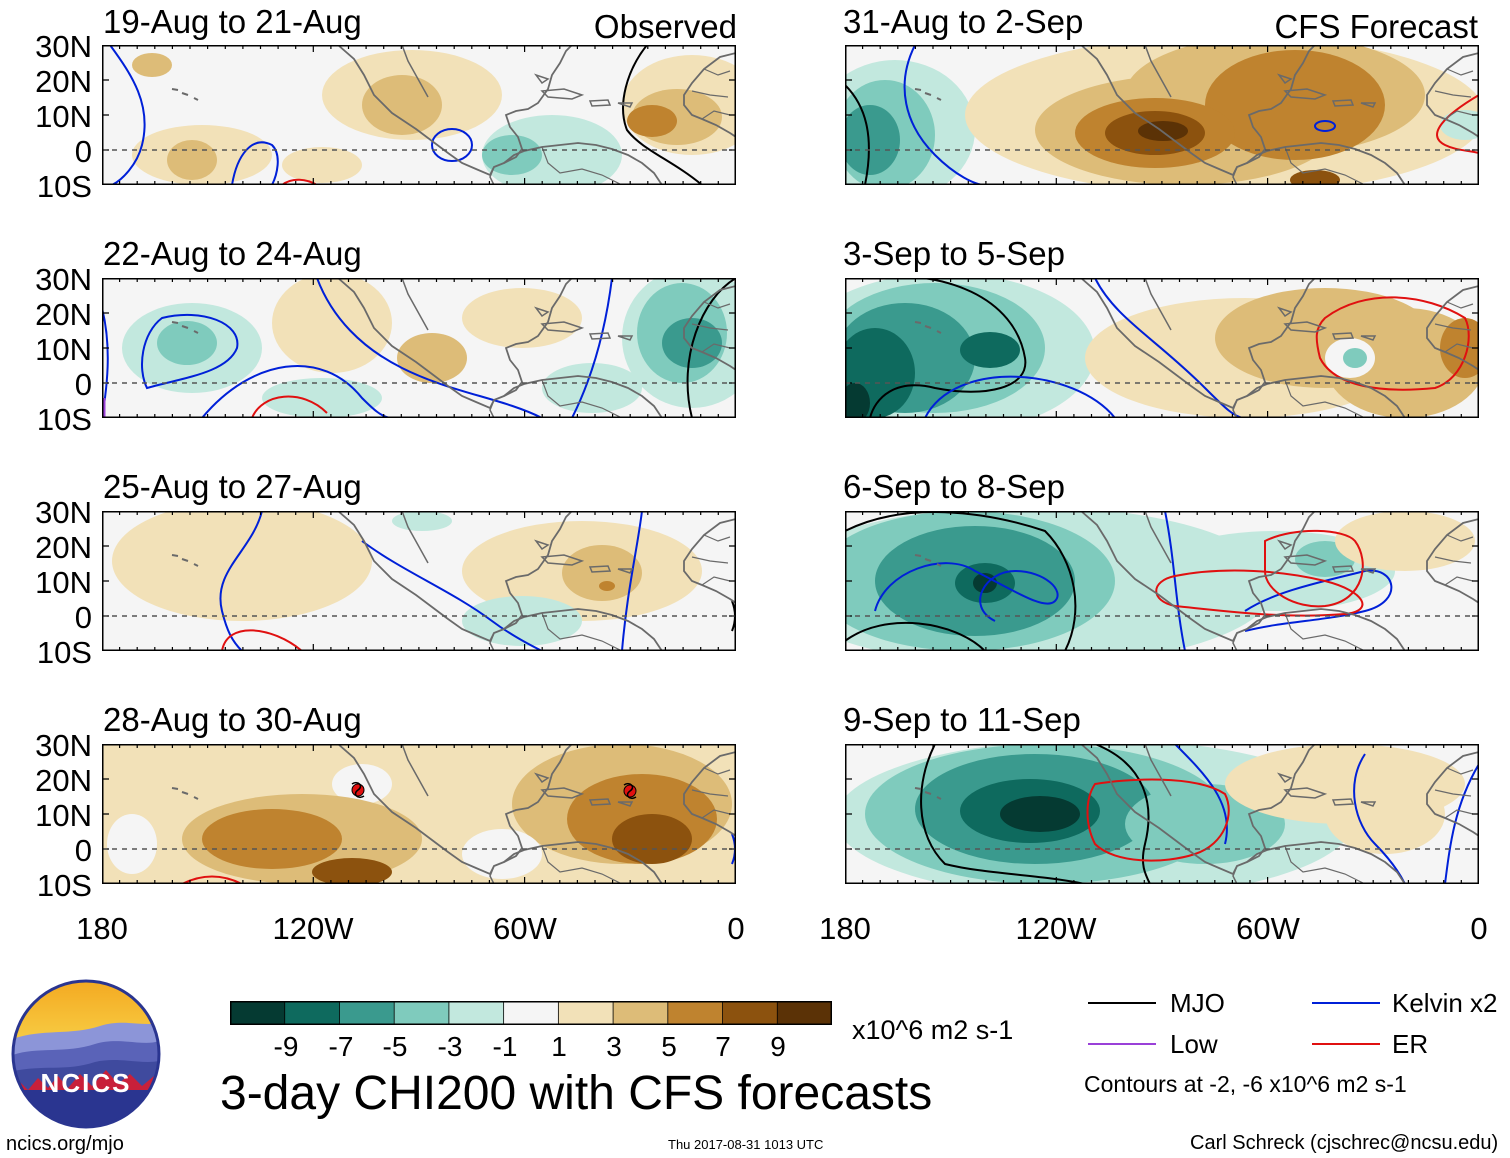 The width and height of the screenshot is (1510, 1158). I want to click on panel-title-8: 9-Sep to 11-Sep, so click(962, 719).